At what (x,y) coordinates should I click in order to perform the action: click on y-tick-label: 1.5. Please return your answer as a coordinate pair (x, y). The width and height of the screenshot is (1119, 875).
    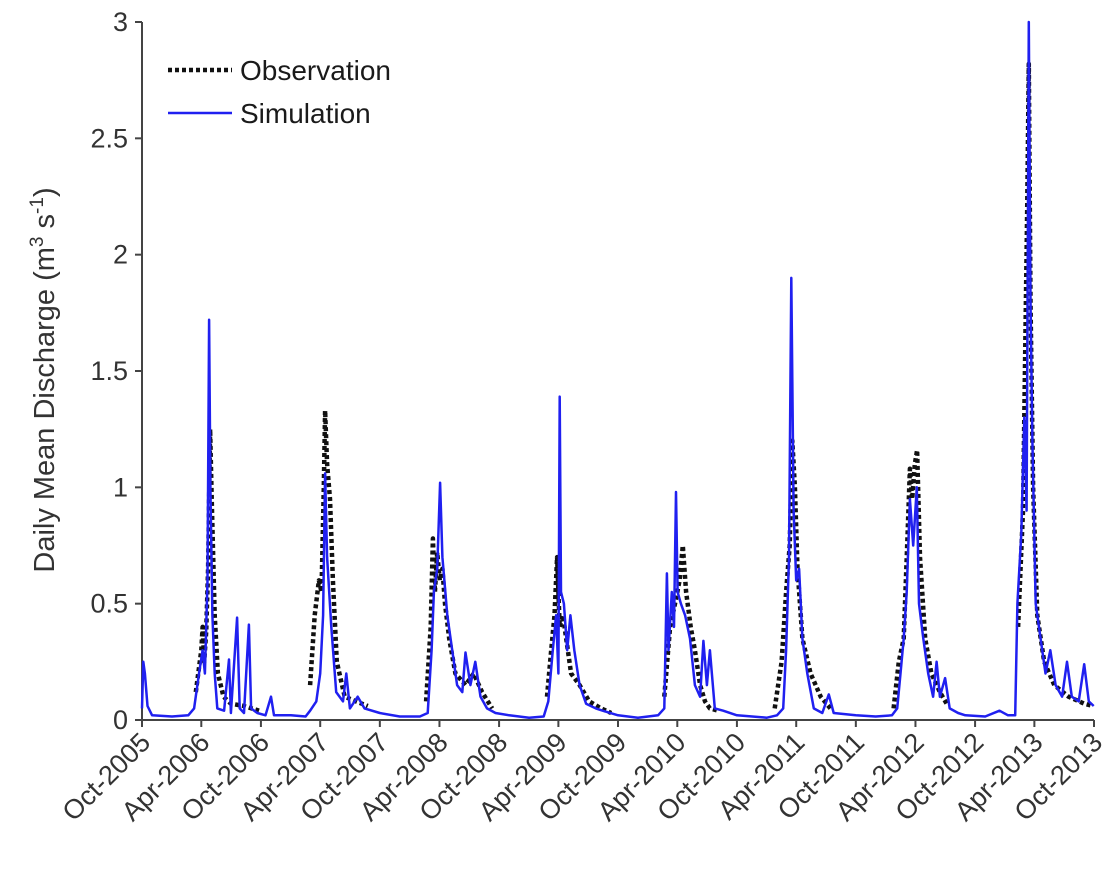
    Looking at the image, I should click on (109, 371).